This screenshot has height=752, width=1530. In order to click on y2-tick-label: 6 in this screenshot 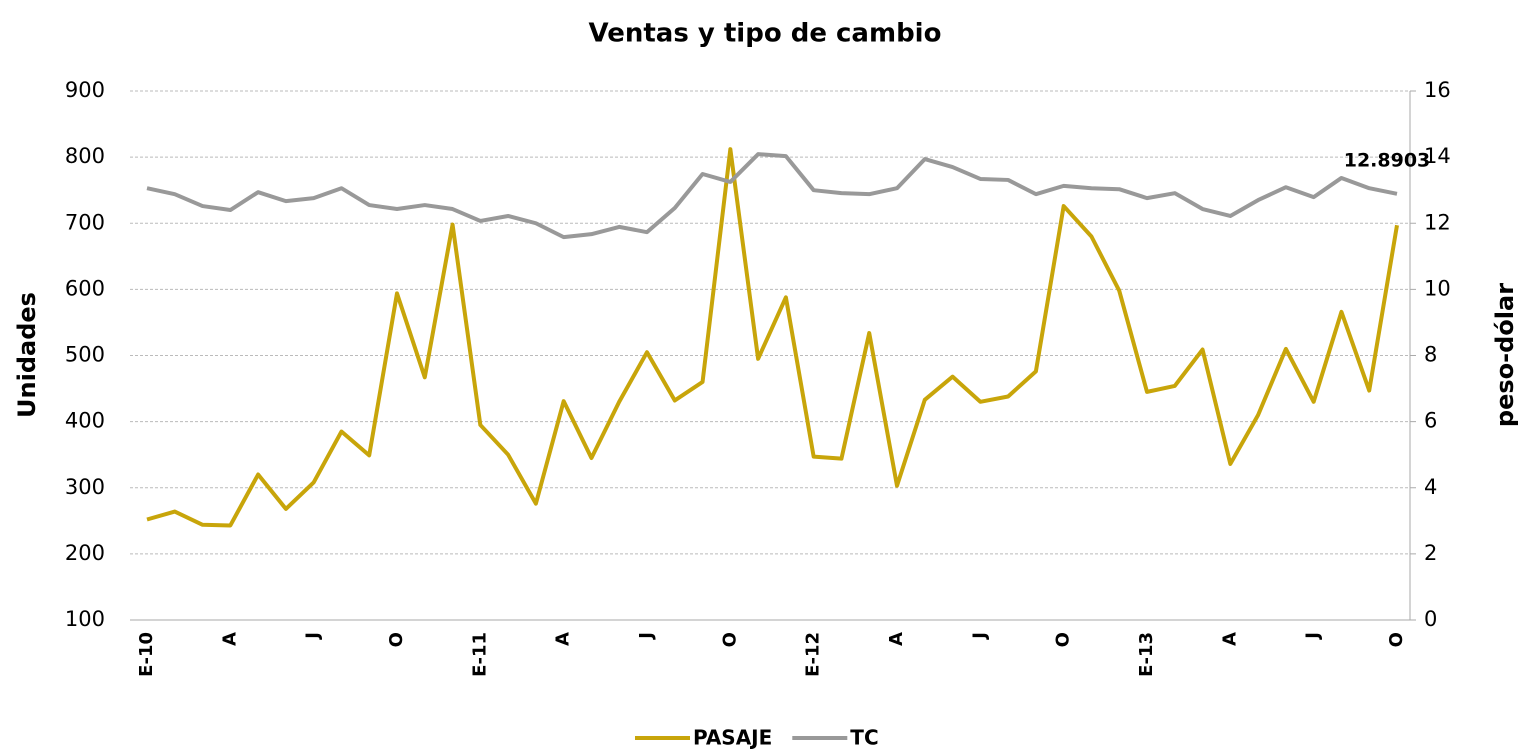, I will do `click(1430, 421)`.